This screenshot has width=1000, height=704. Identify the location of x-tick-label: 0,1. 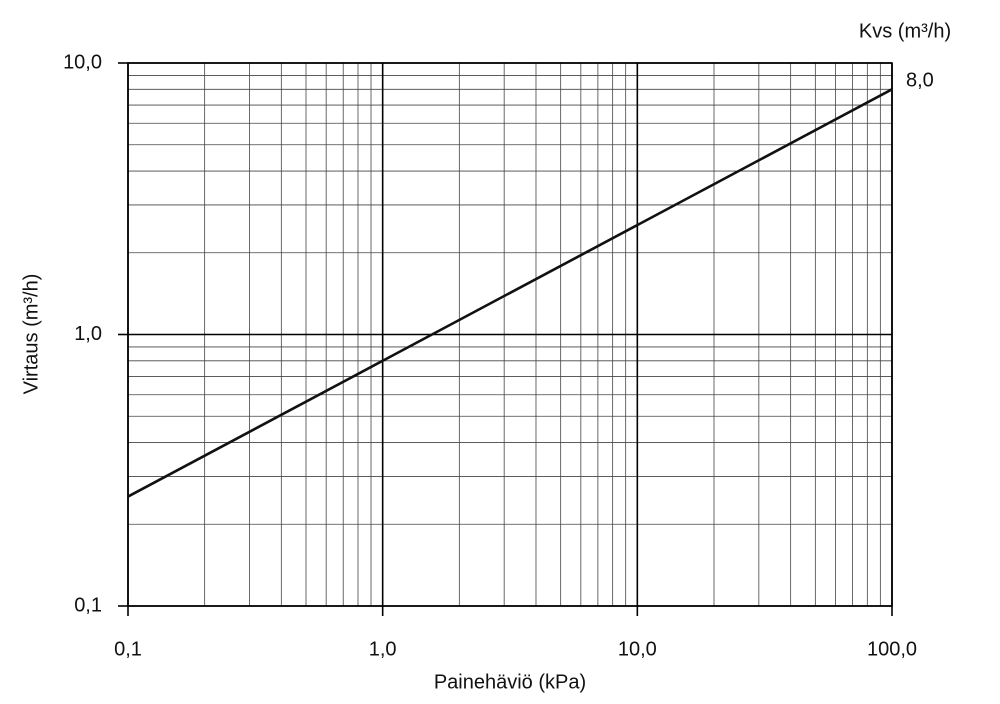
(128, 649).